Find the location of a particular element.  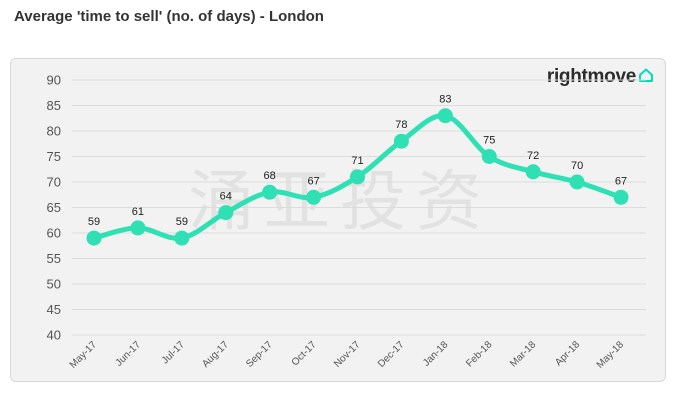

y-tick-label: 75 is located at coordinates (54, 156).